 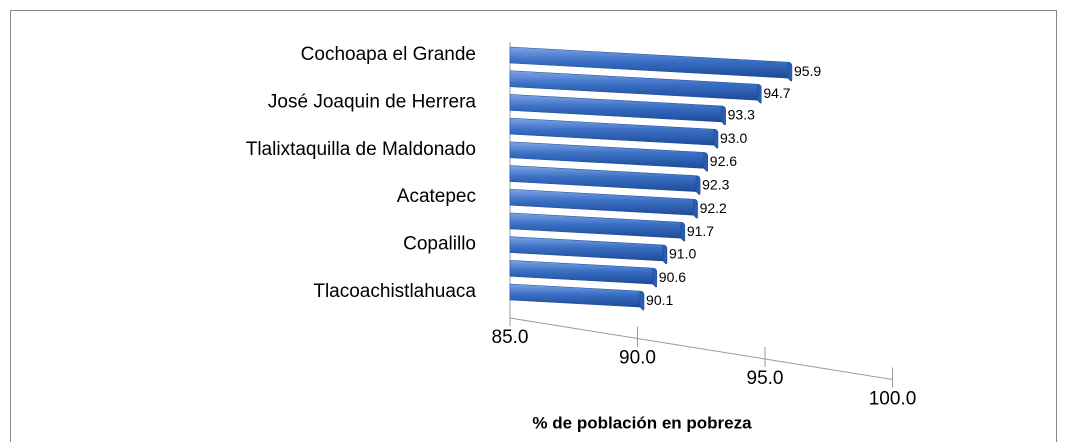 I want to click on x-axis-title: % de población en pobreza, so click(x=642, y=422).